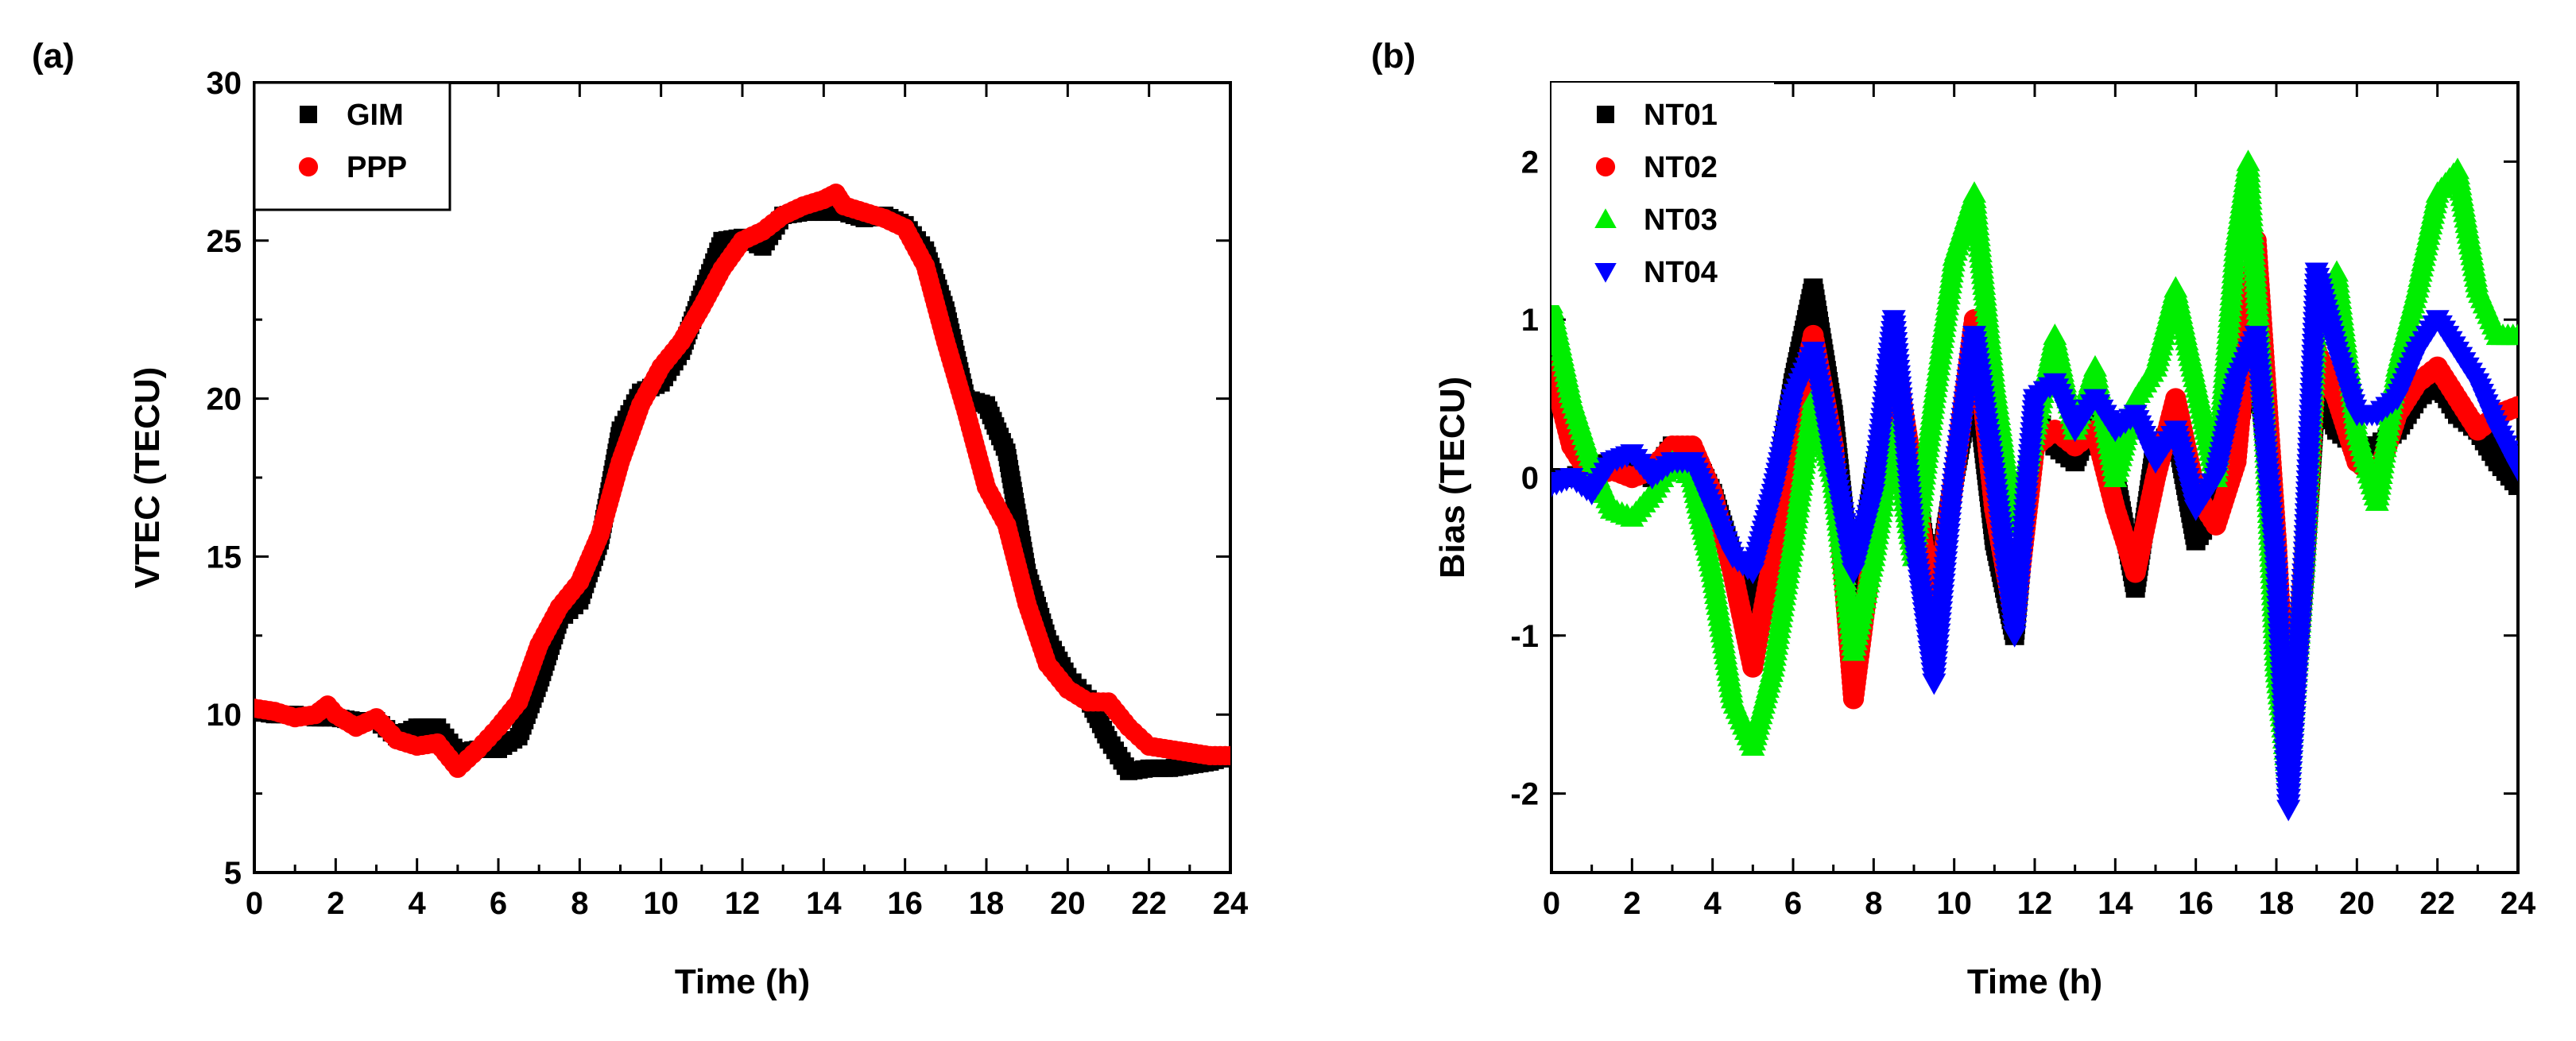 The height and width of the screenshot is (1041, 2576). Describe the element at coordinates (308, 167) in the screenshot. I see `legend-marker-ppp` at that location.